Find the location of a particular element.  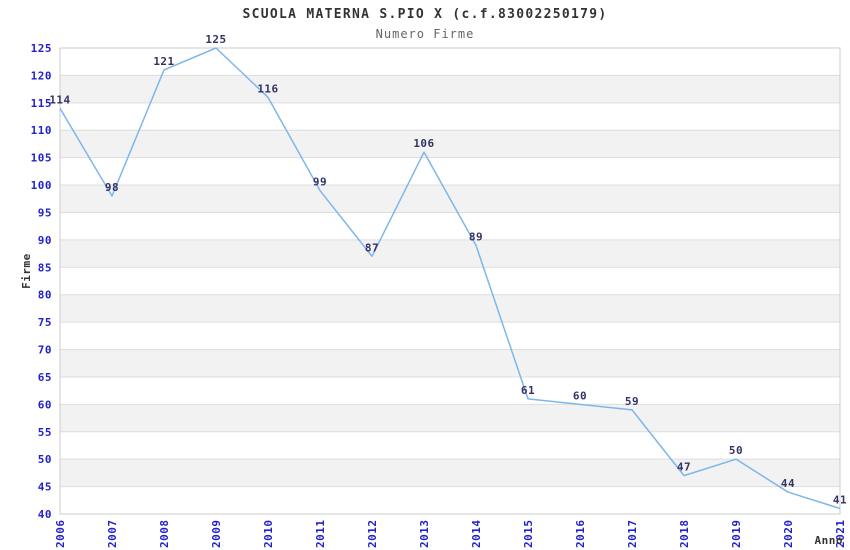

x-tick-label: 2017 is located at coordinates (632, 534).